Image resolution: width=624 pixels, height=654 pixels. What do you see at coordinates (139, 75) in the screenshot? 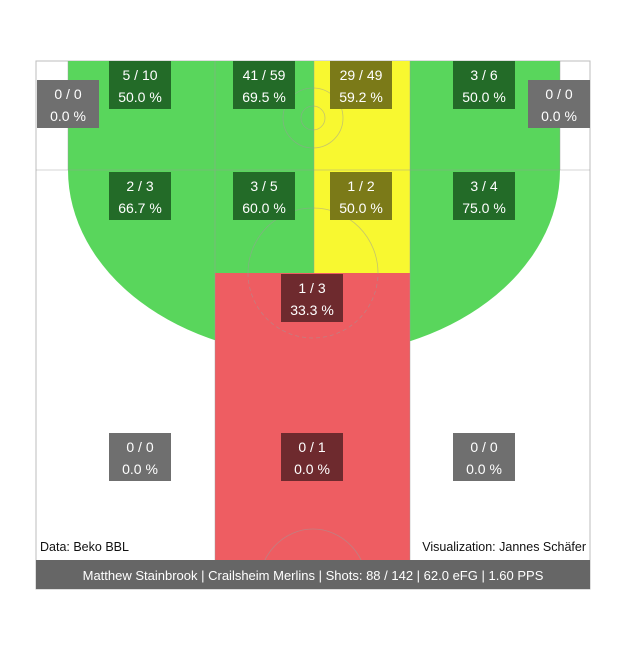
I see `zone-ratio: 5 / 10` at bounding box center [139, 75].